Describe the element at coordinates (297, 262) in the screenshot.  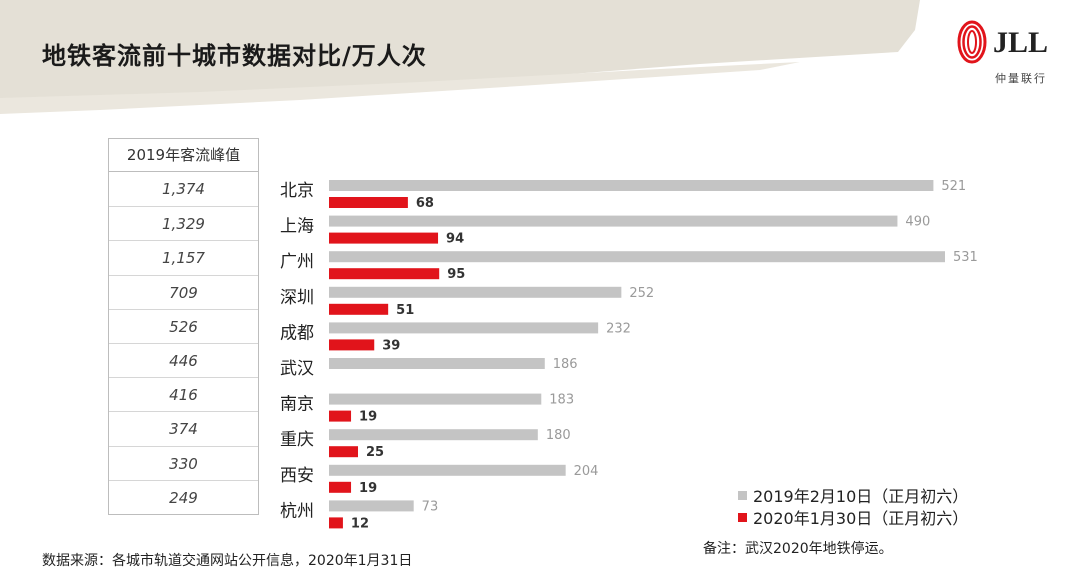
I see `category-label: 广州` at that location.